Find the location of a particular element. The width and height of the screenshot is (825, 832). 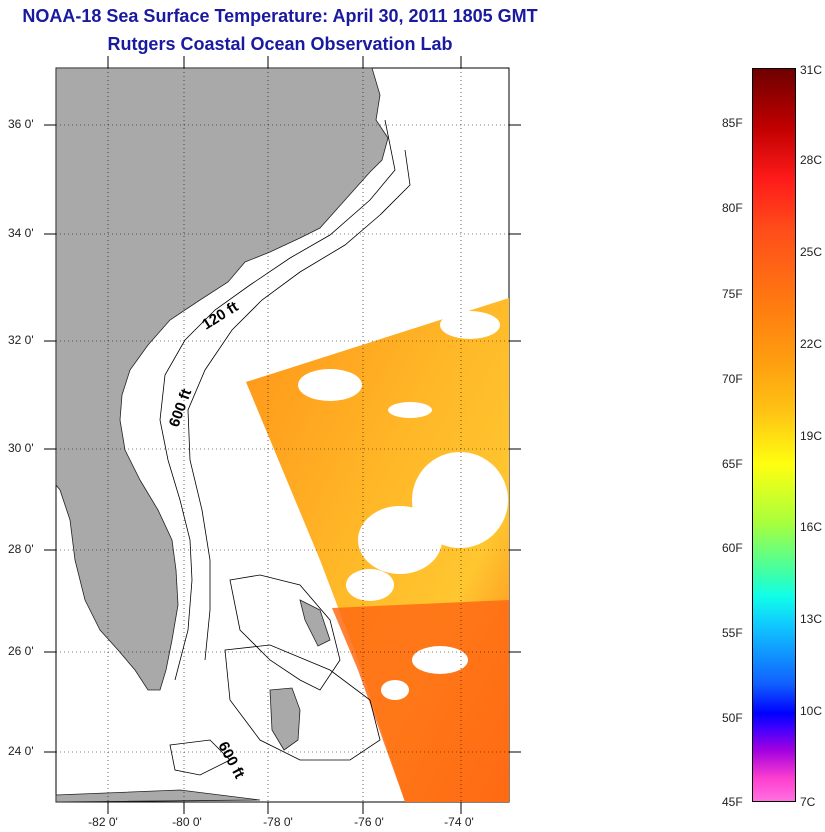

sst-swath-south is located at coordinates (420, 701).